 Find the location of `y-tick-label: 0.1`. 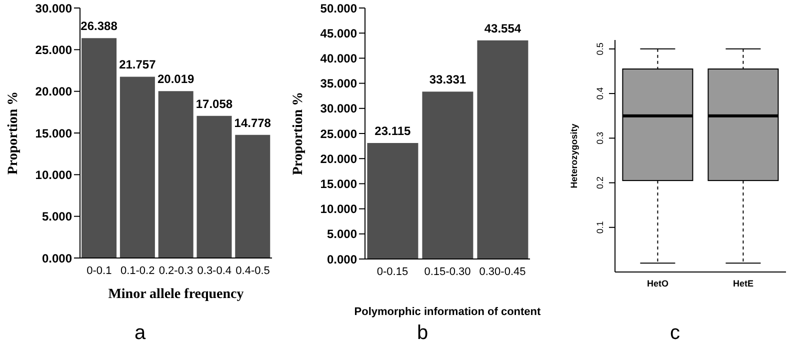

y-tick-label: 0.1 is located at coordinates (600, 227).